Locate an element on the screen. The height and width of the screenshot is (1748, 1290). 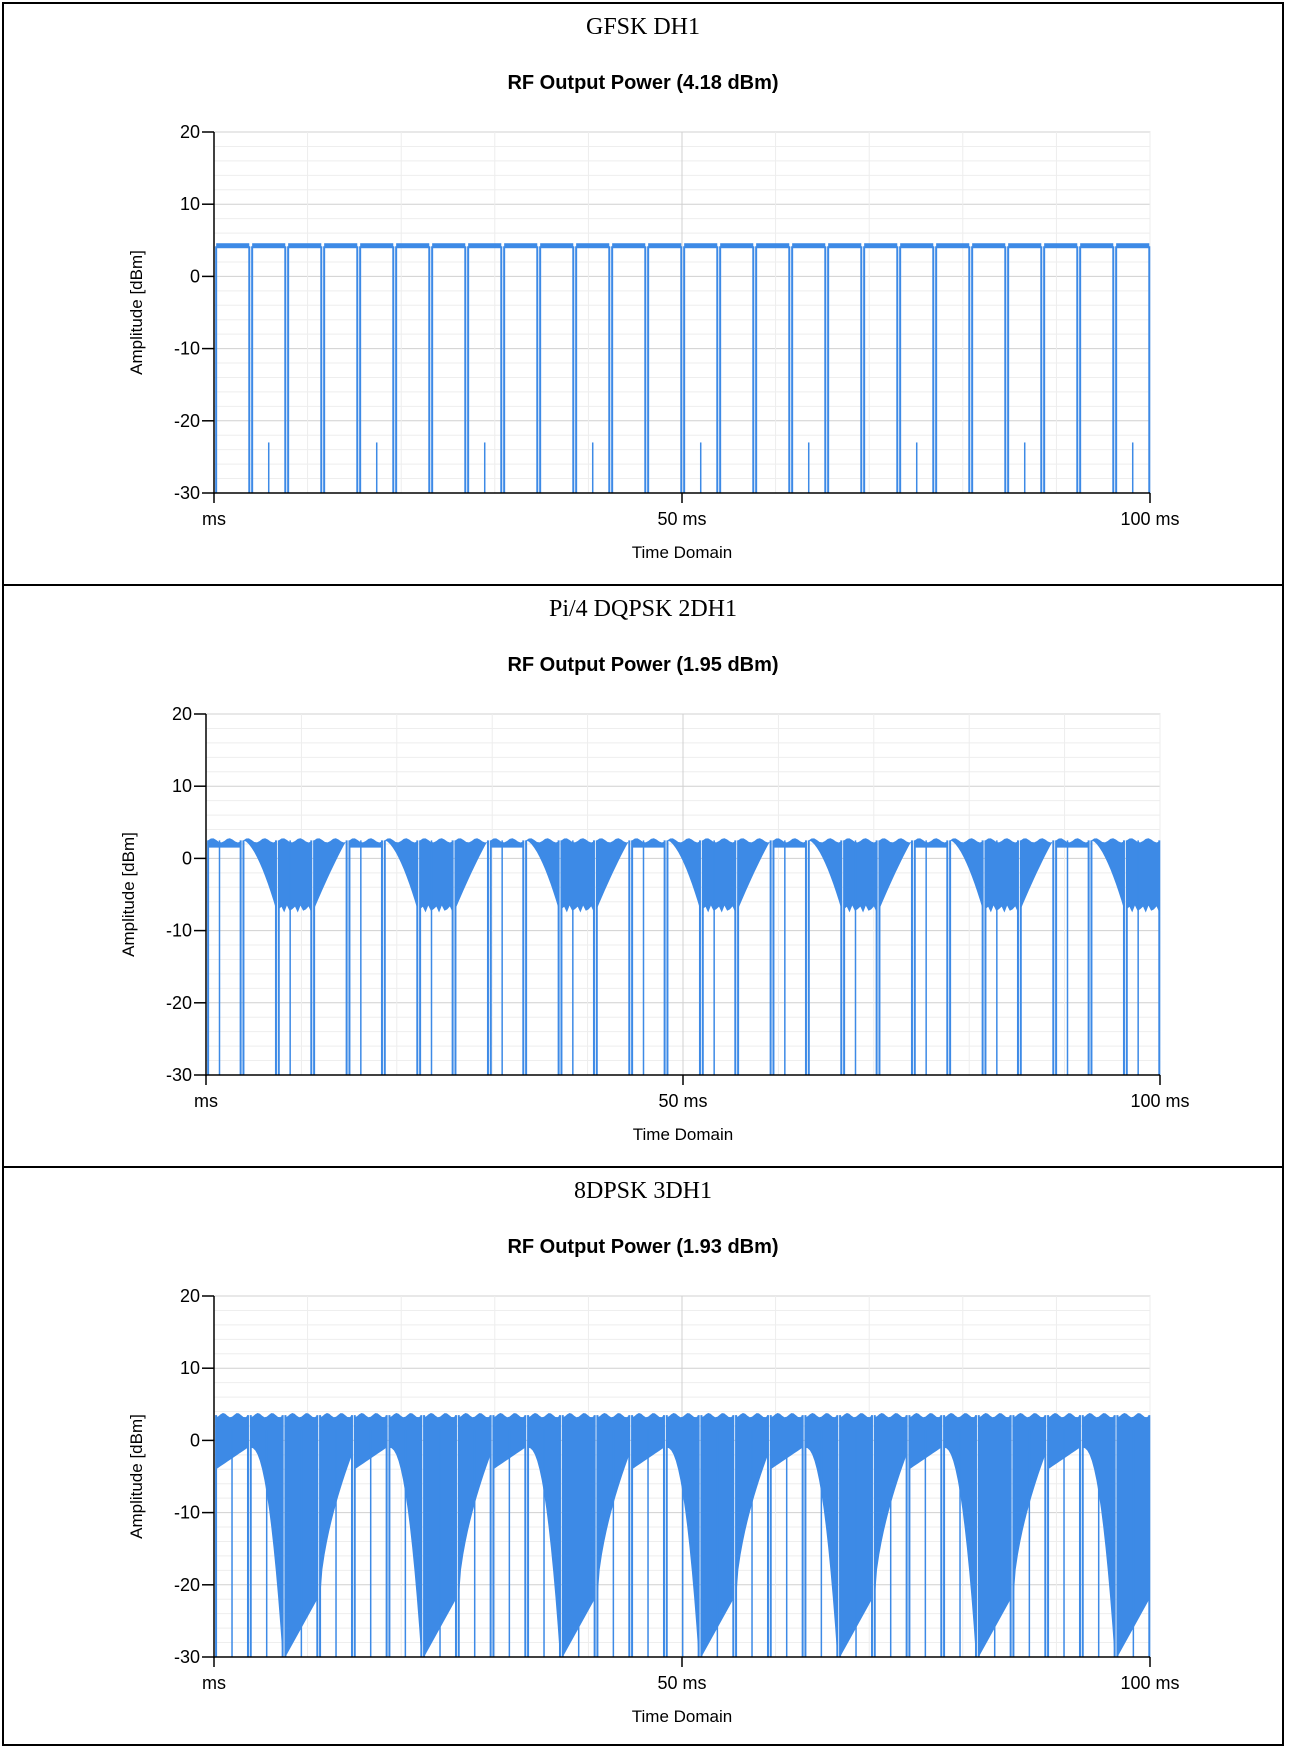
panel-title: GFSK DH1 is located at coordinates (643, 27).